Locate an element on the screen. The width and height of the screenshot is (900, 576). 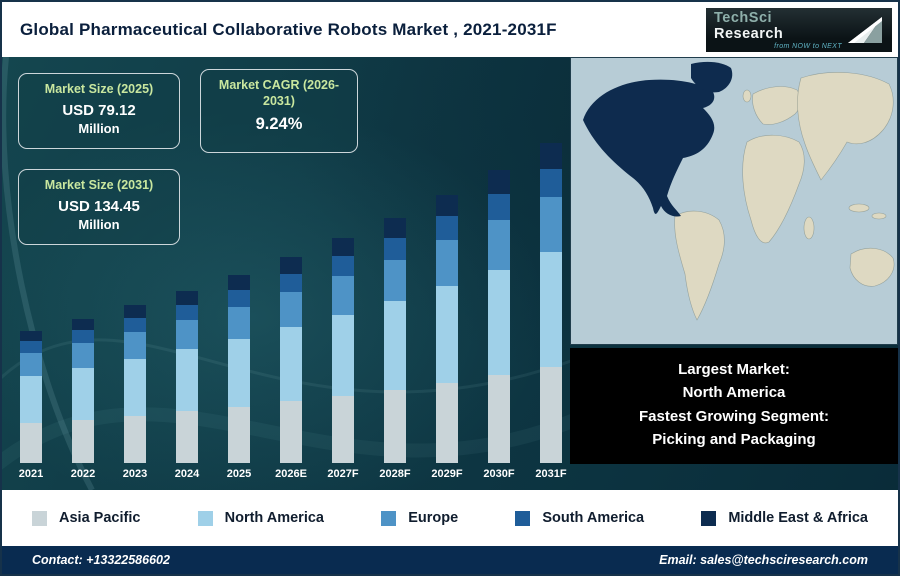
stat-label: Market Size (2031) is located at coordinates (99, 185).